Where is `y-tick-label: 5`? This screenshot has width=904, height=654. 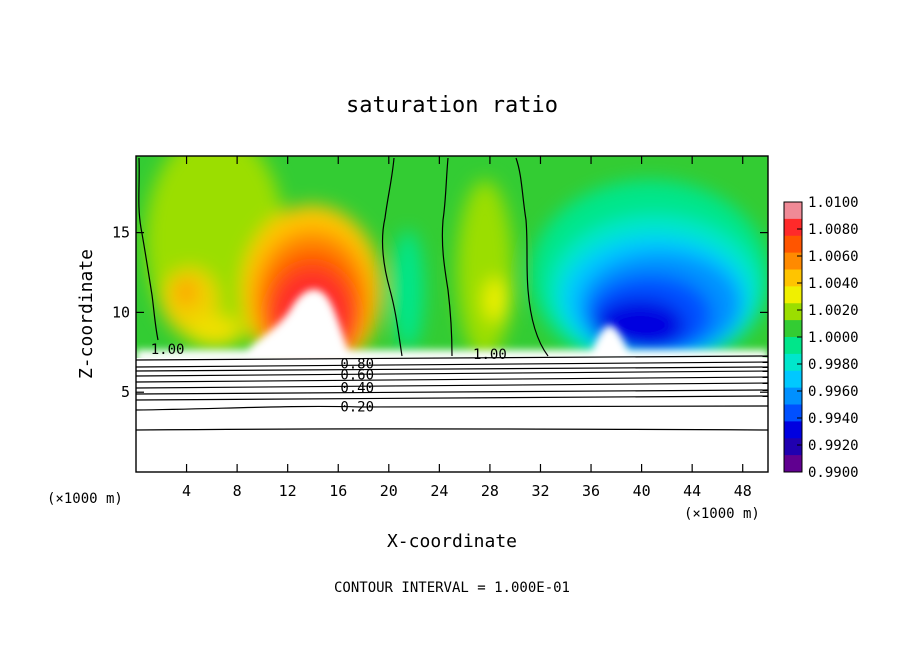 y-tick-label: 5 is located at coordinates (125, 392).